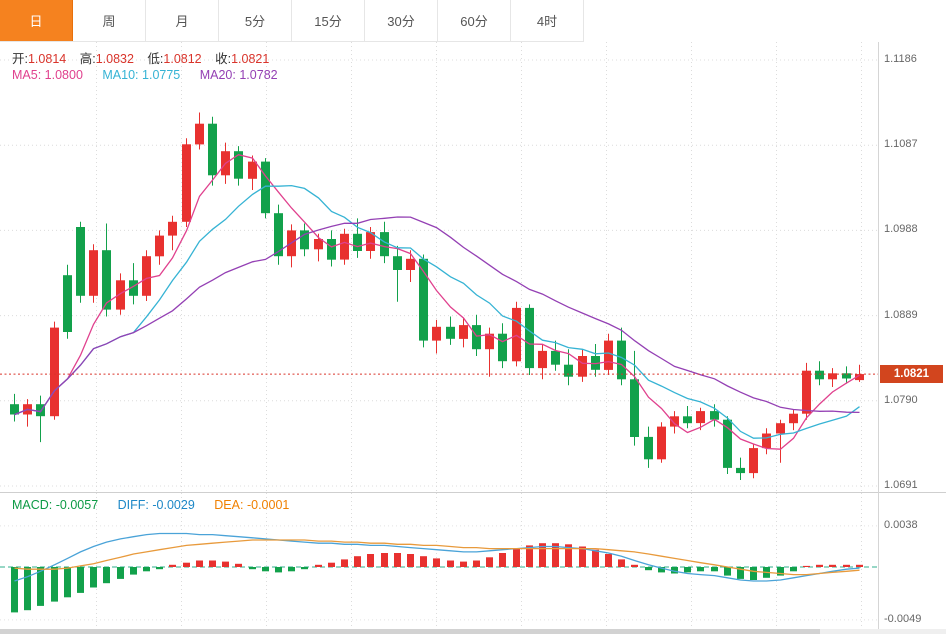 The image size is (946, 634). I want to click on close-label: 收:, so click(223, 59).